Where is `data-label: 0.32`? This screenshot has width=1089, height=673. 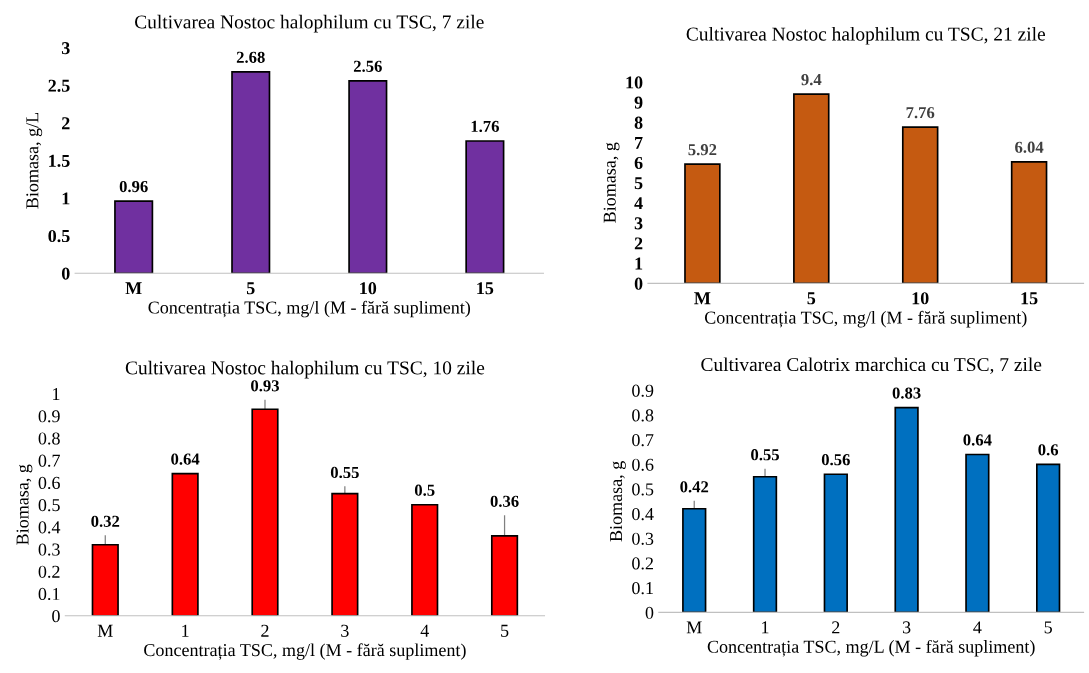 data-label: 0.32 is located at coordinates (105, 521).